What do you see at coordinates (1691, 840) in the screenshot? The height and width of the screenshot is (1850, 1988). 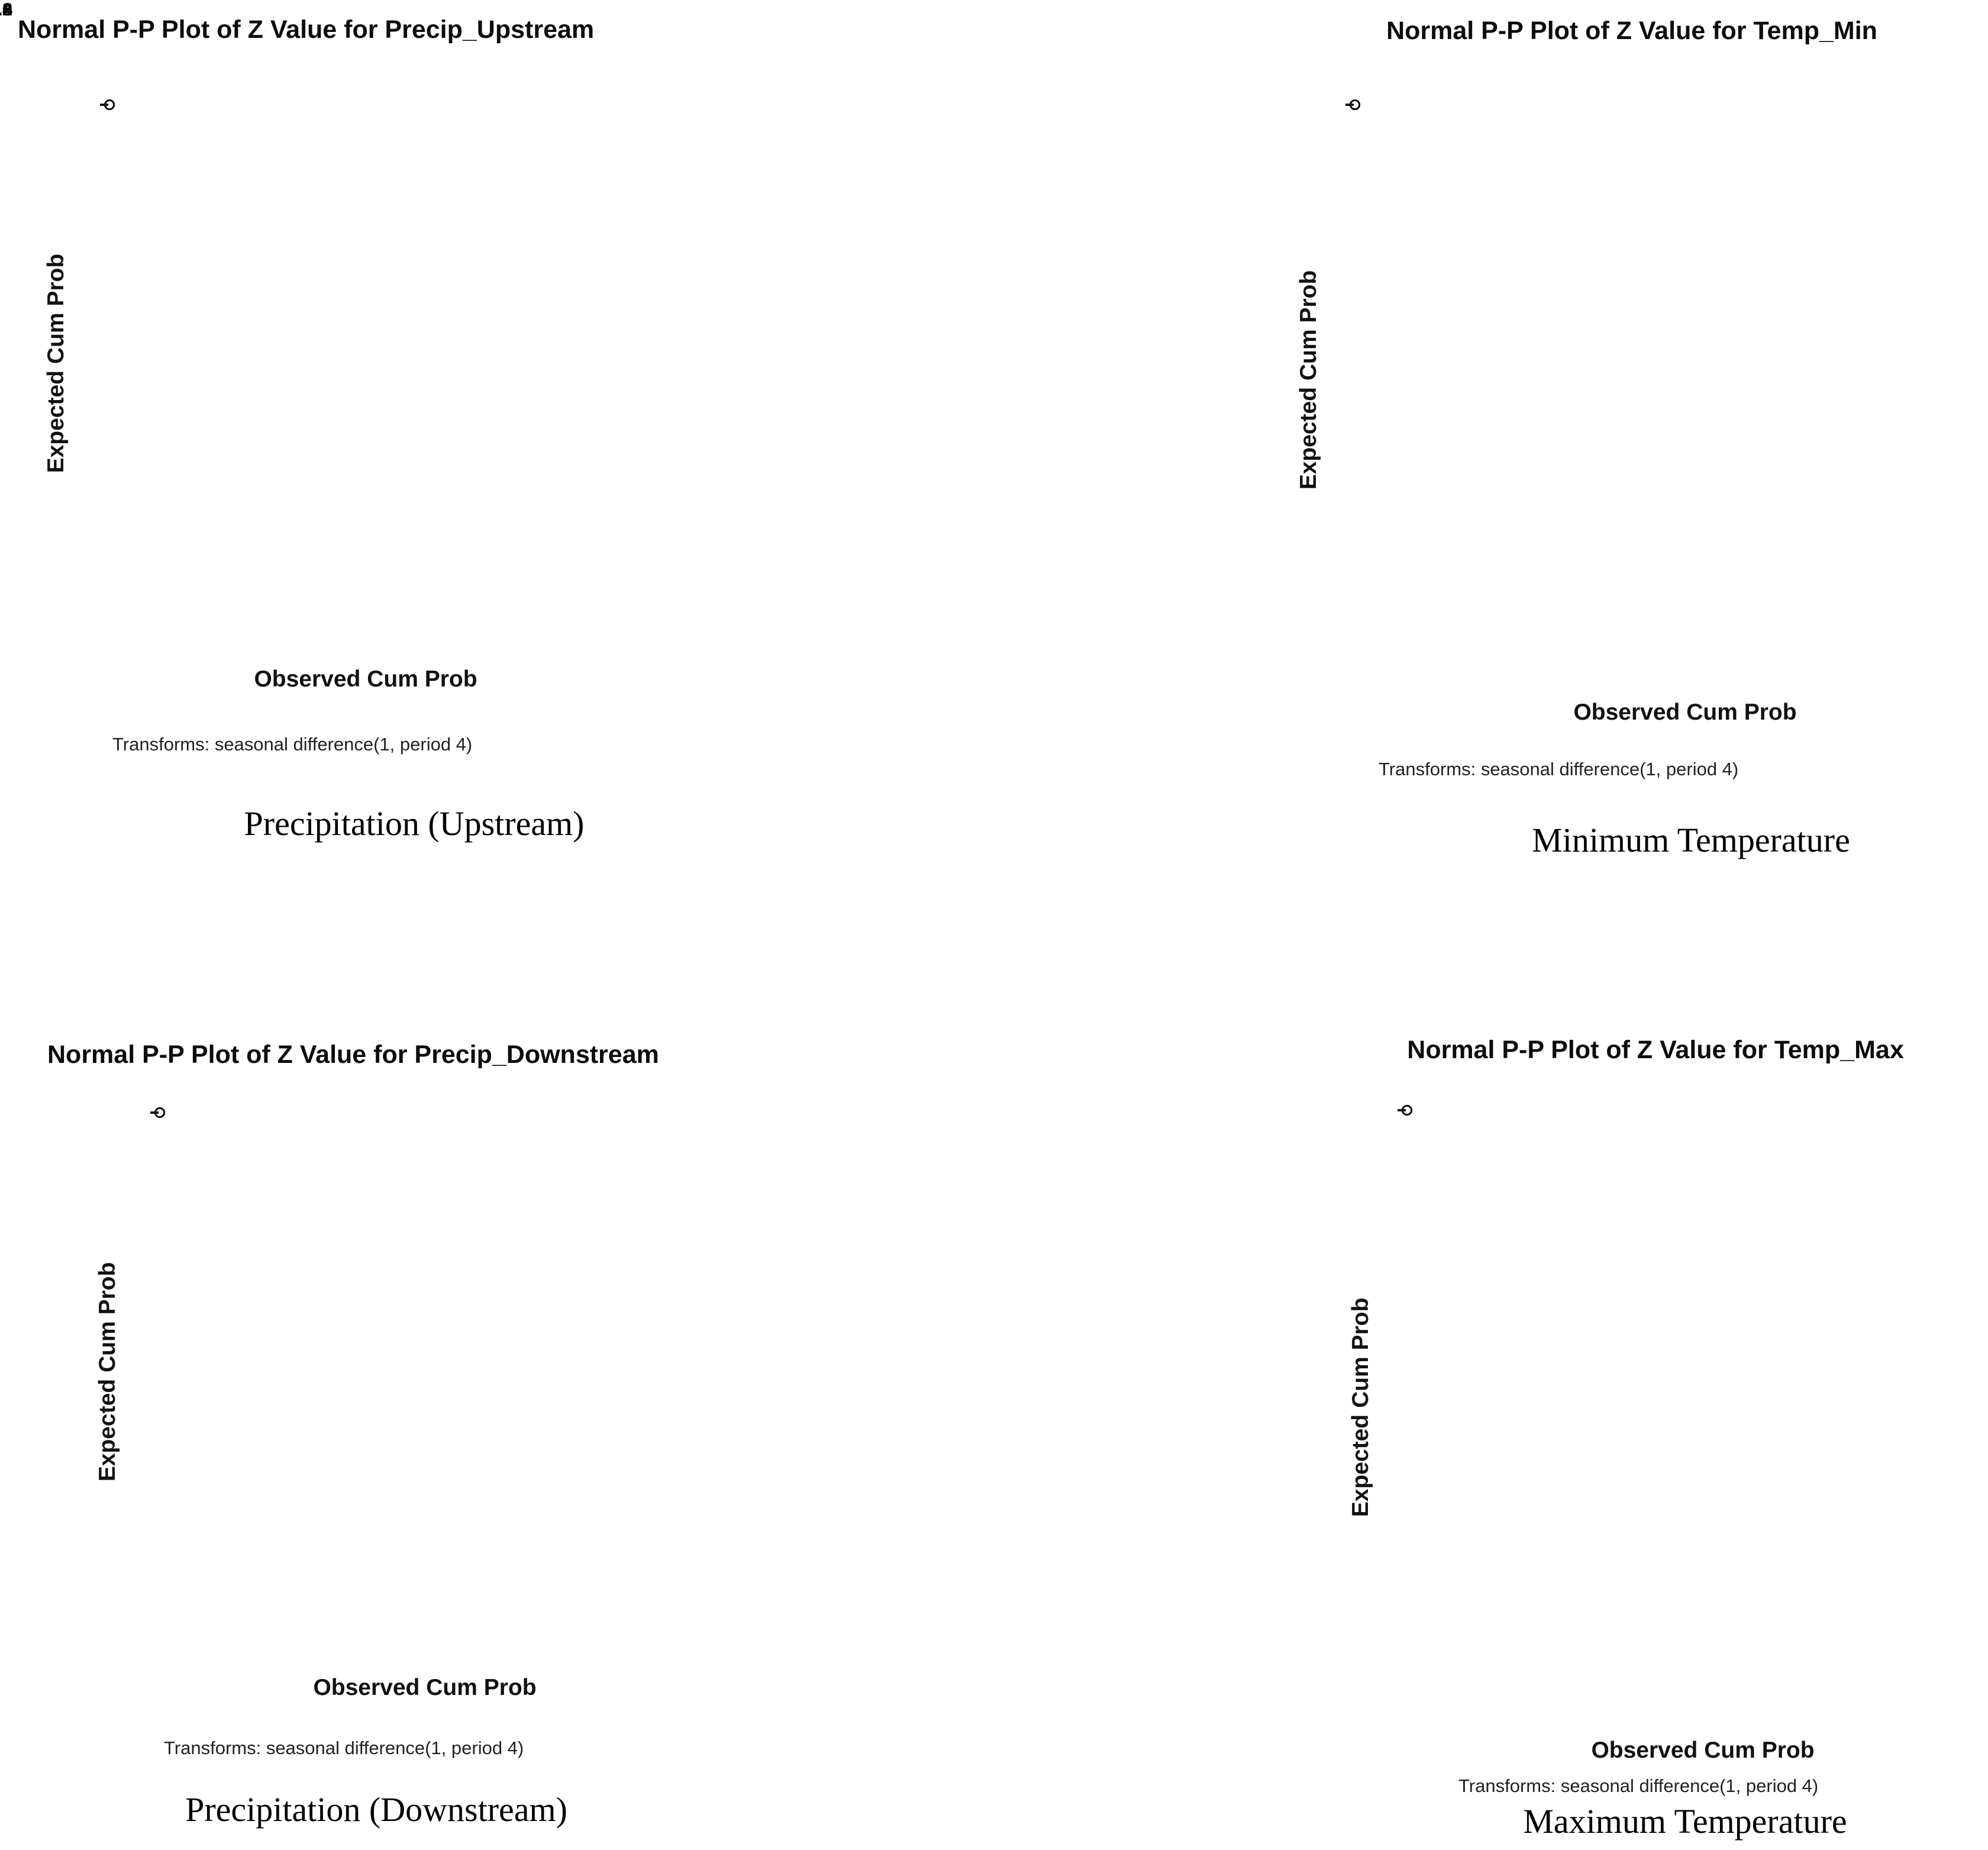 I see `chart-caption: Minimum Temperature` at bounding box center [1691, 840].